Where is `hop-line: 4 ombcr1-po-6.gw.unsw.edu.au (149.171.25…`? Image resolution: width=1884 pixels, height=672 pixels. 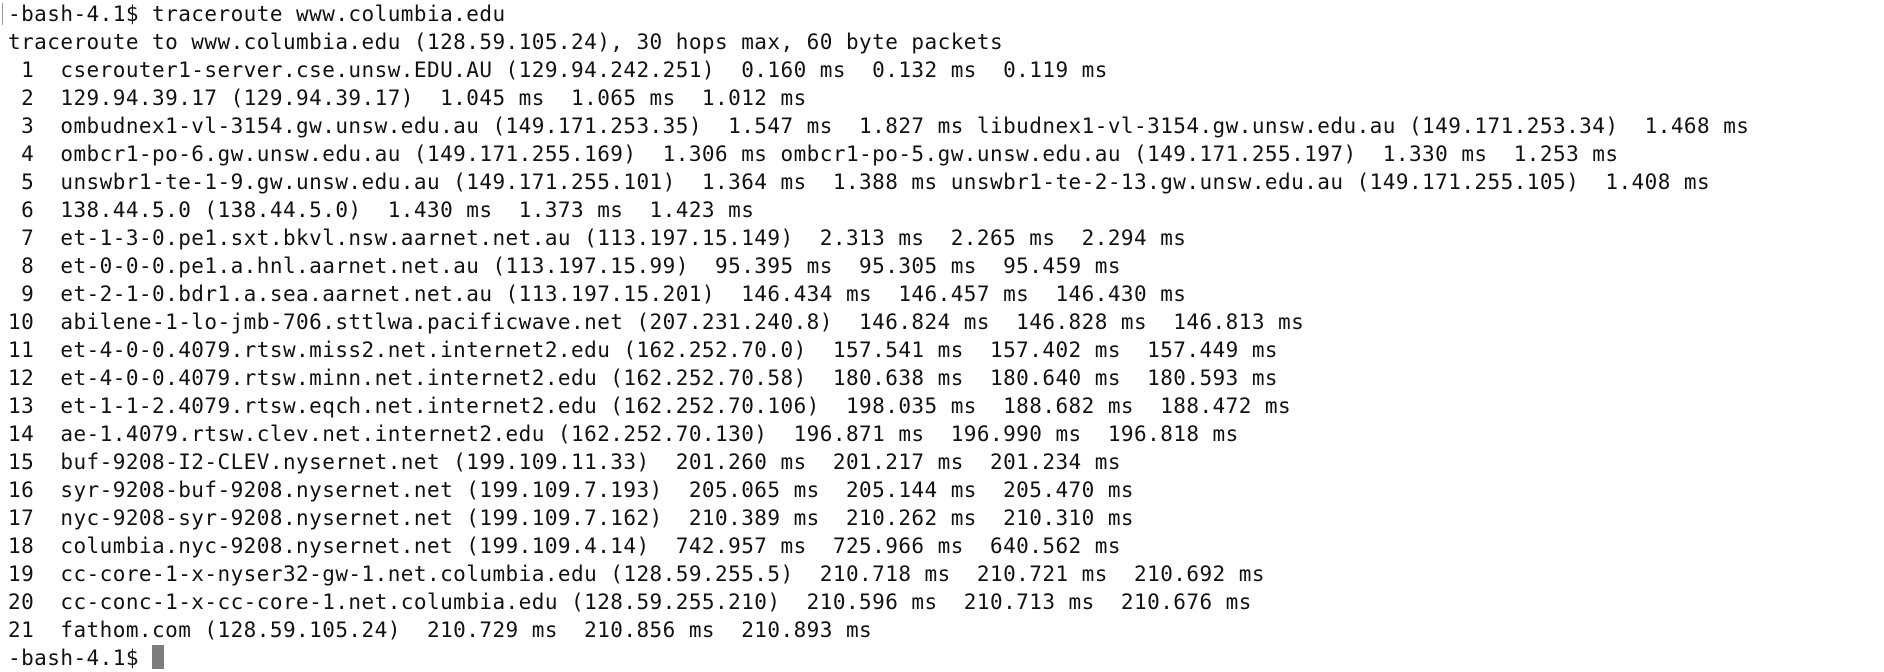 hop-line: 4 ombcr1-po-6.gw.unsw.edu.au (149.171.25… is located at coordinates (813, 154).